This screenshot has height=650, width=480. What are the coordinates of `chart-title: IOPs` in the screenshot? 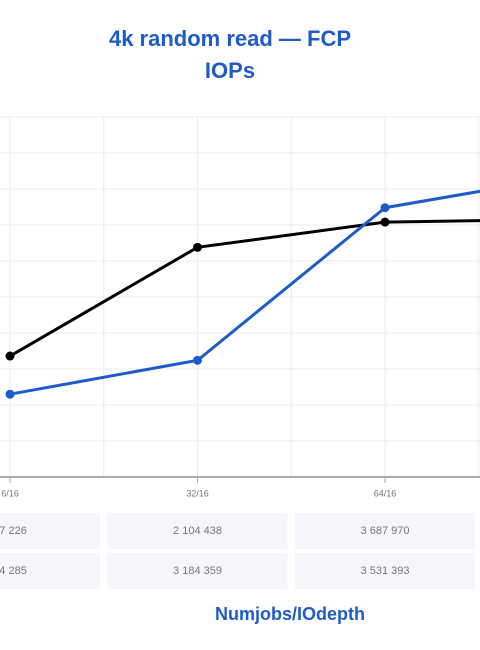 It's located at (230, 70).